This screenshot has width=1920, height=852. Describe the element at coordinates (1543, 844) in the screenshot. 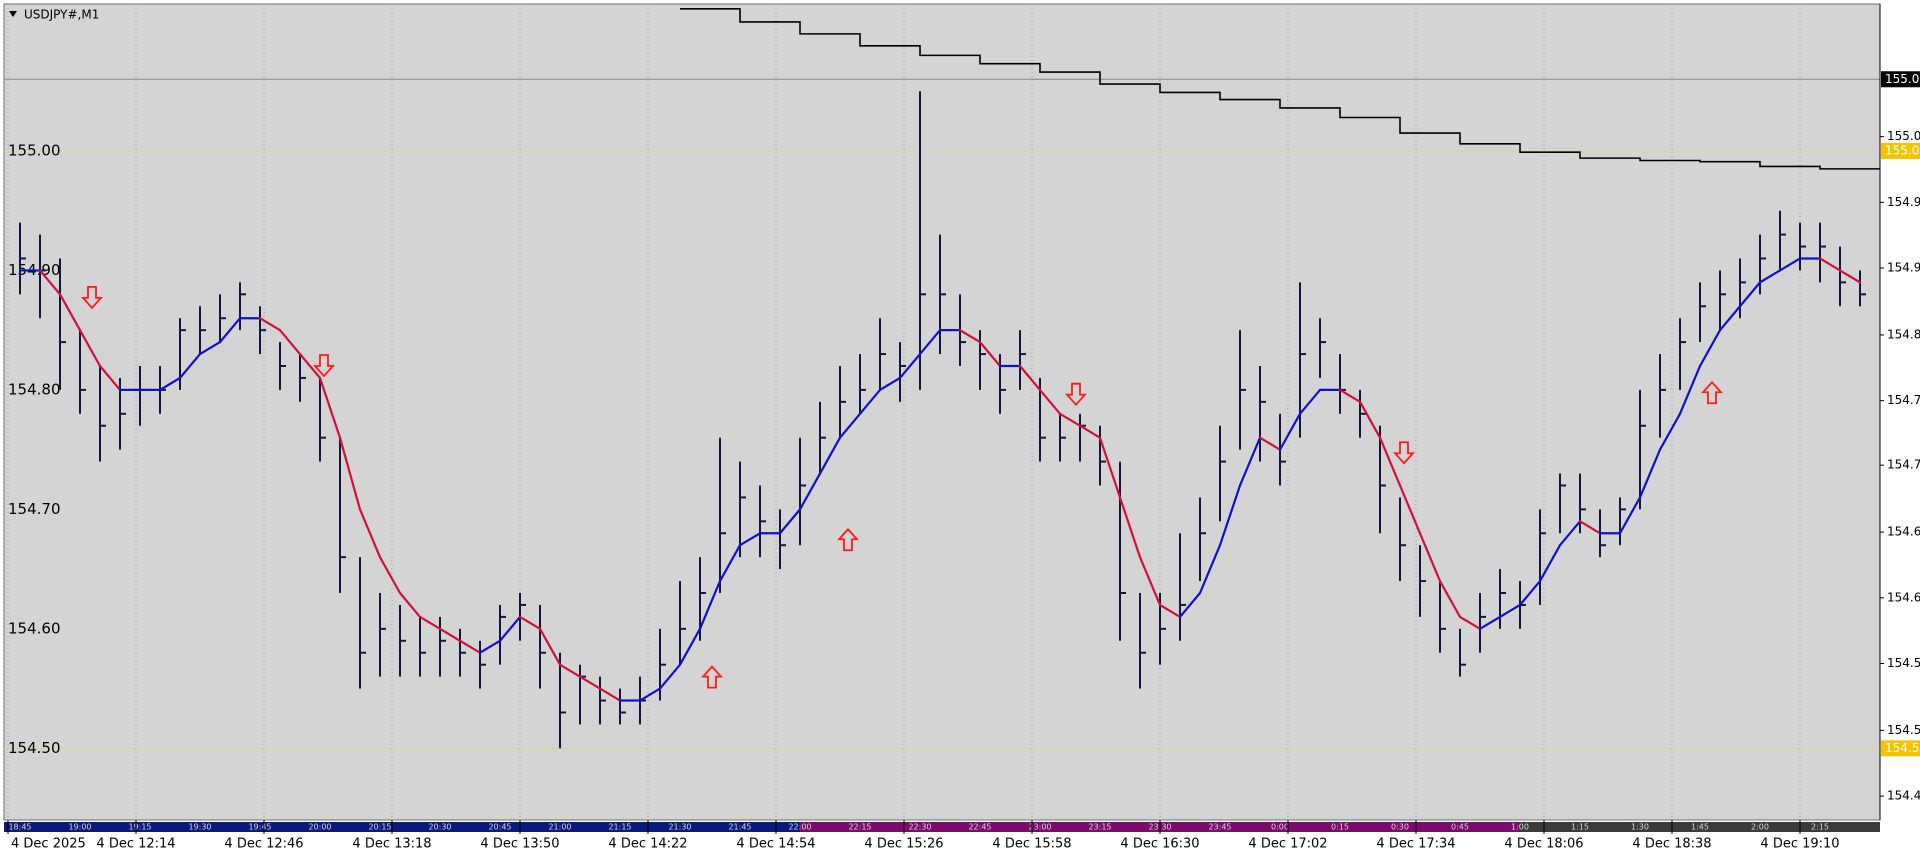

I see `x-tick-label: 4 Dec 18:06` at that location.